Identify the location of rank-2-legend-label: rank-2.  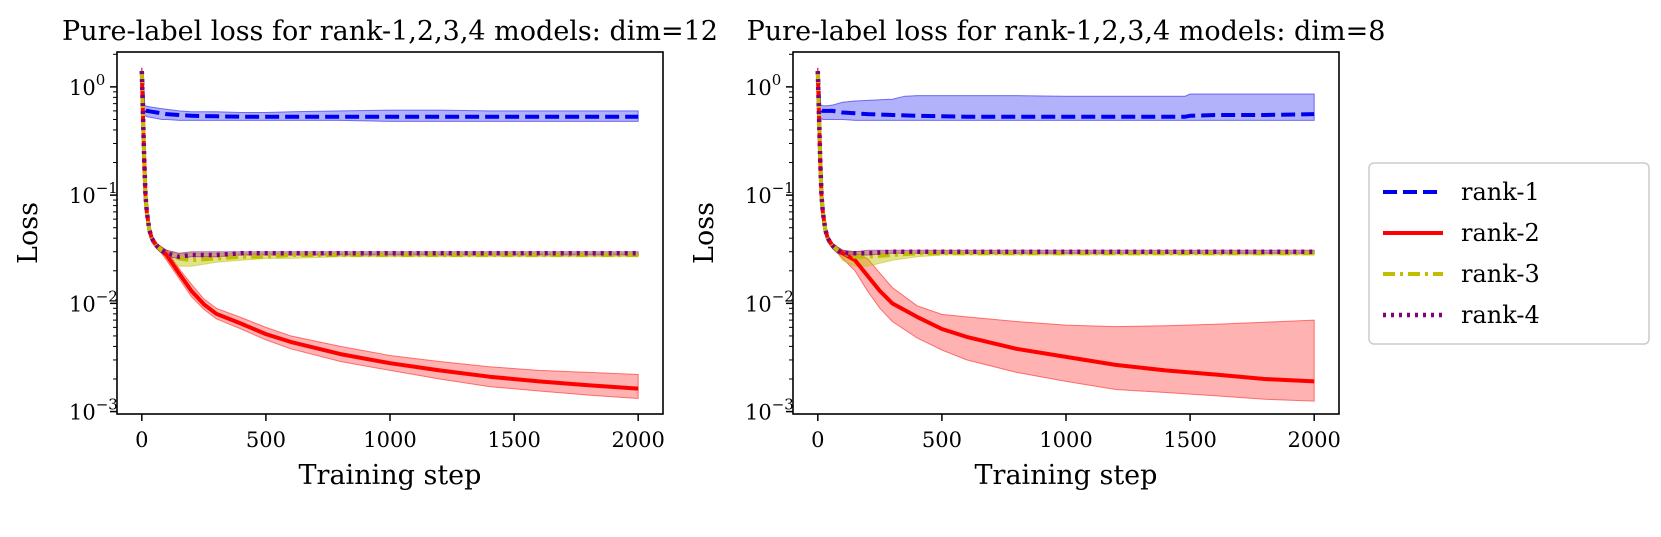
(1500, 233).